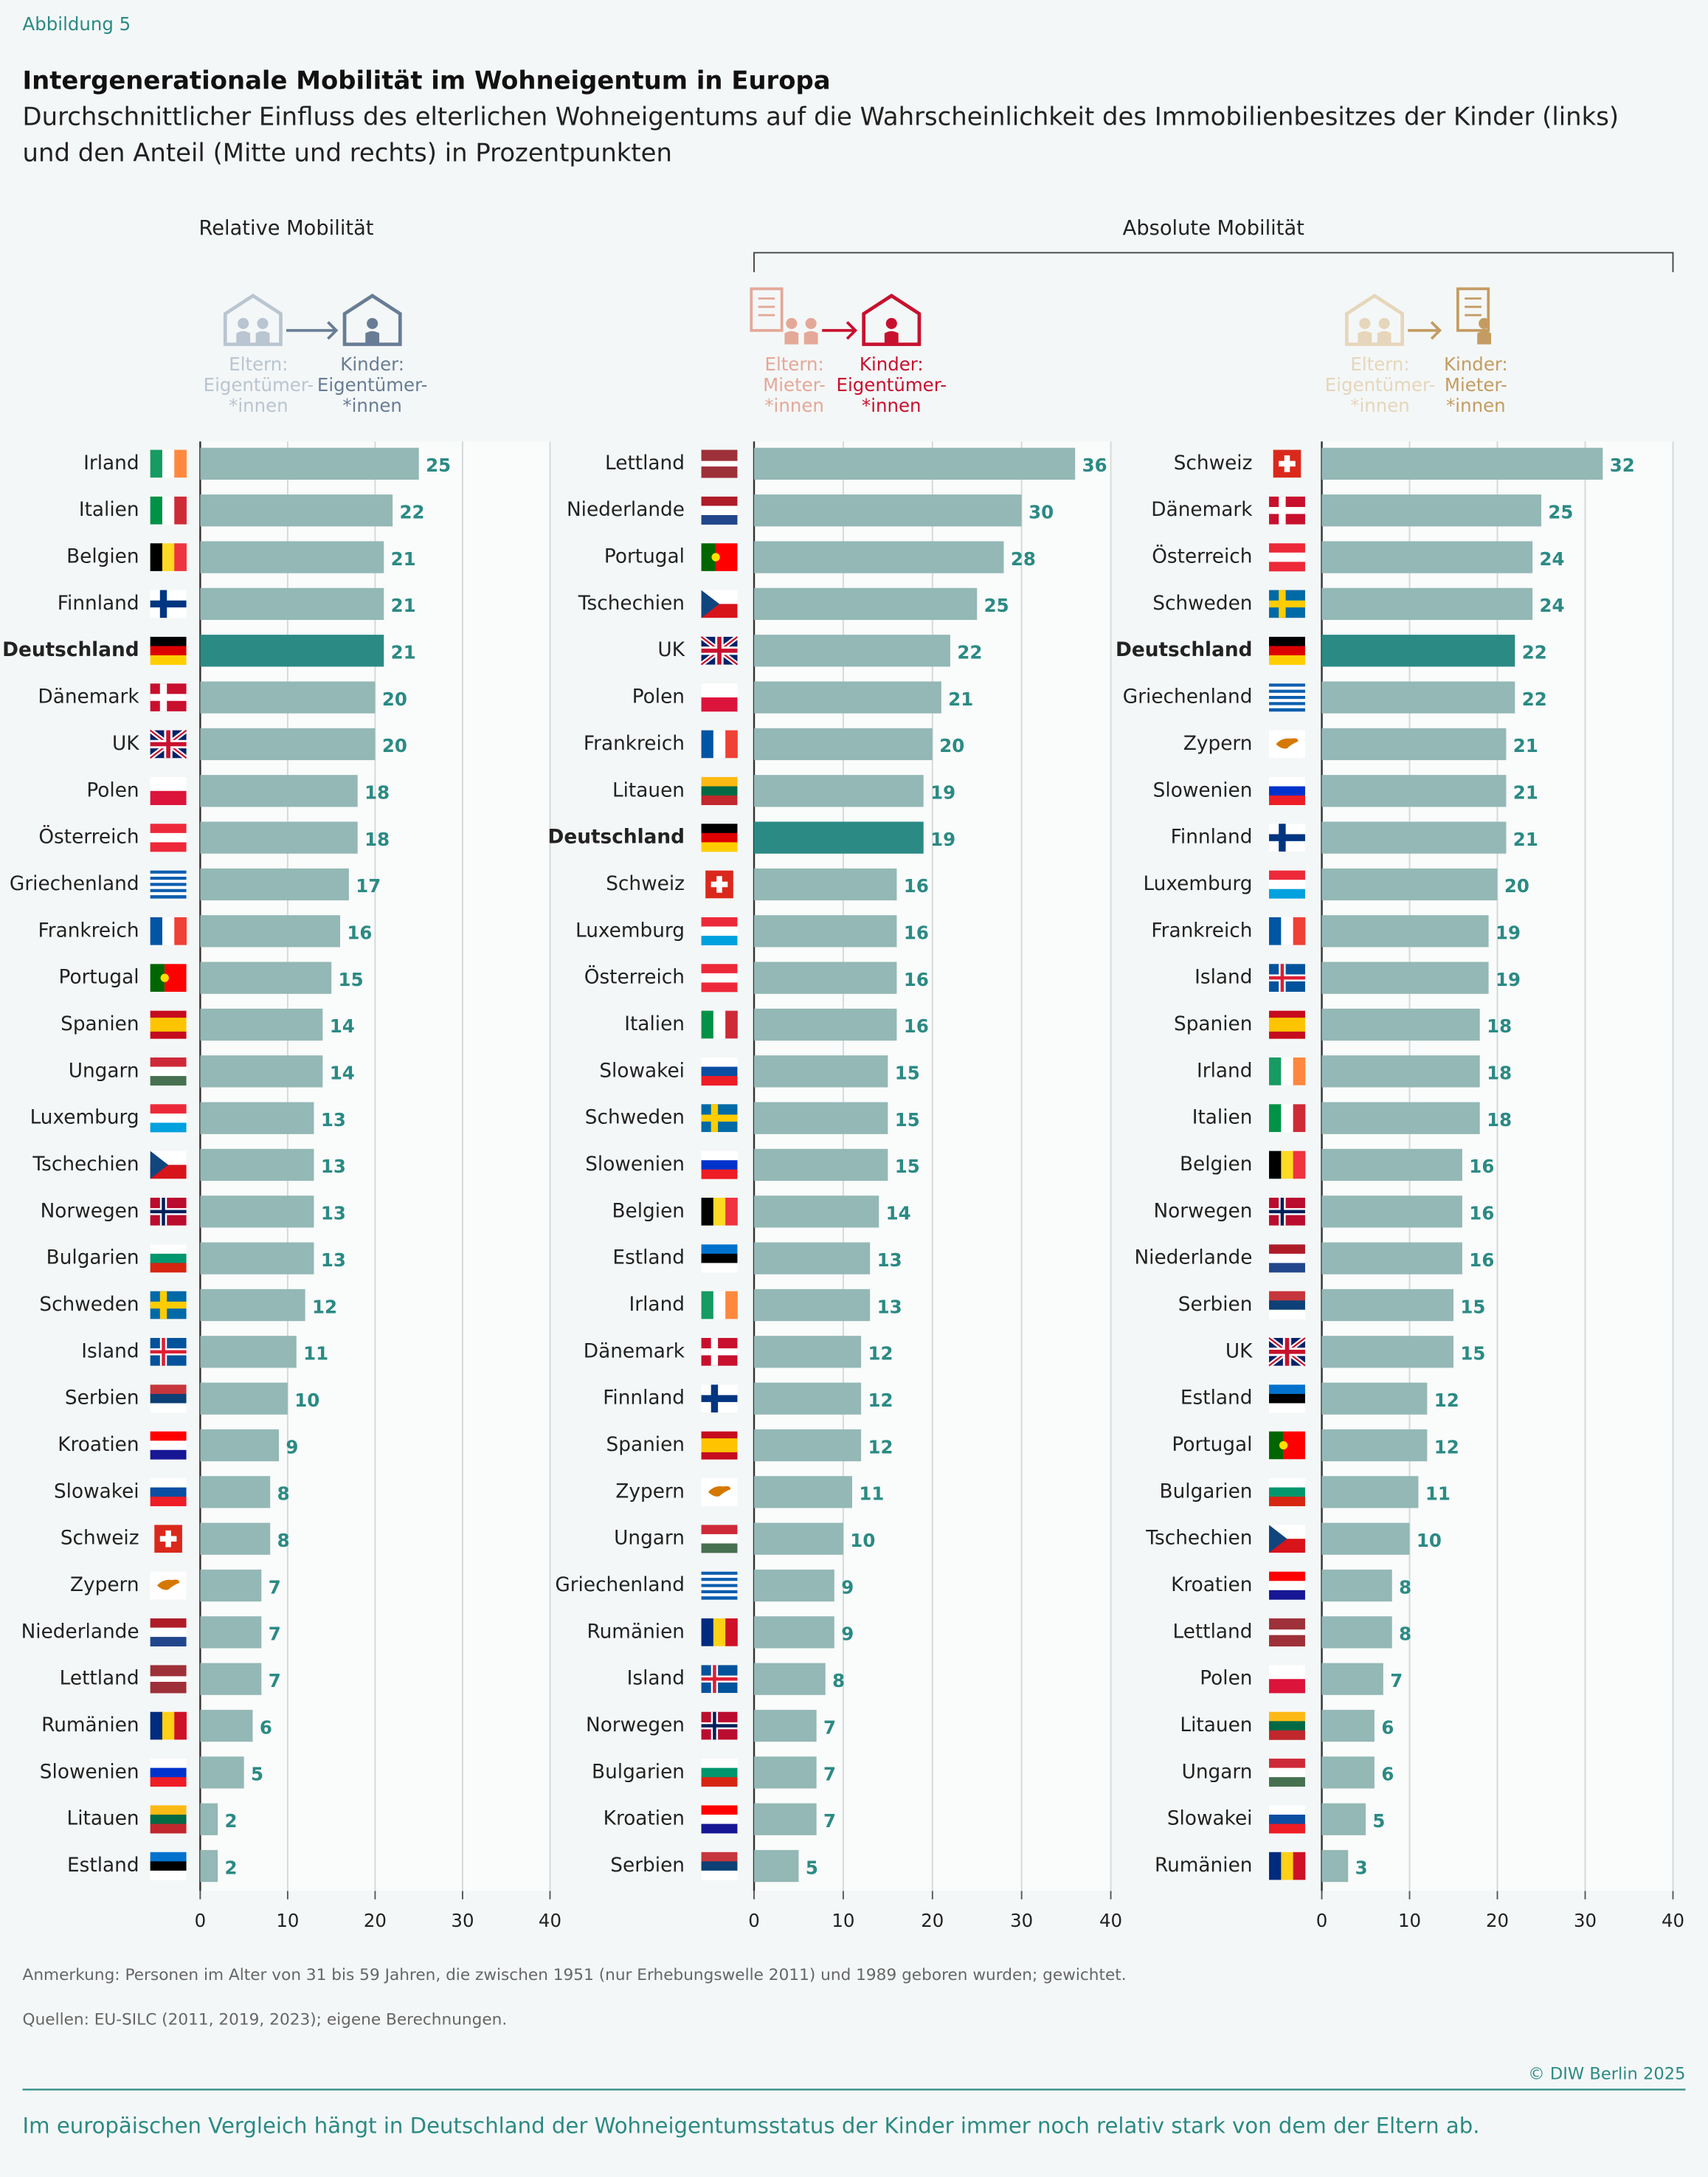  Describe the element at coordinates (315, 1353) in the screenshot. I see `value-label: 11` at that location.